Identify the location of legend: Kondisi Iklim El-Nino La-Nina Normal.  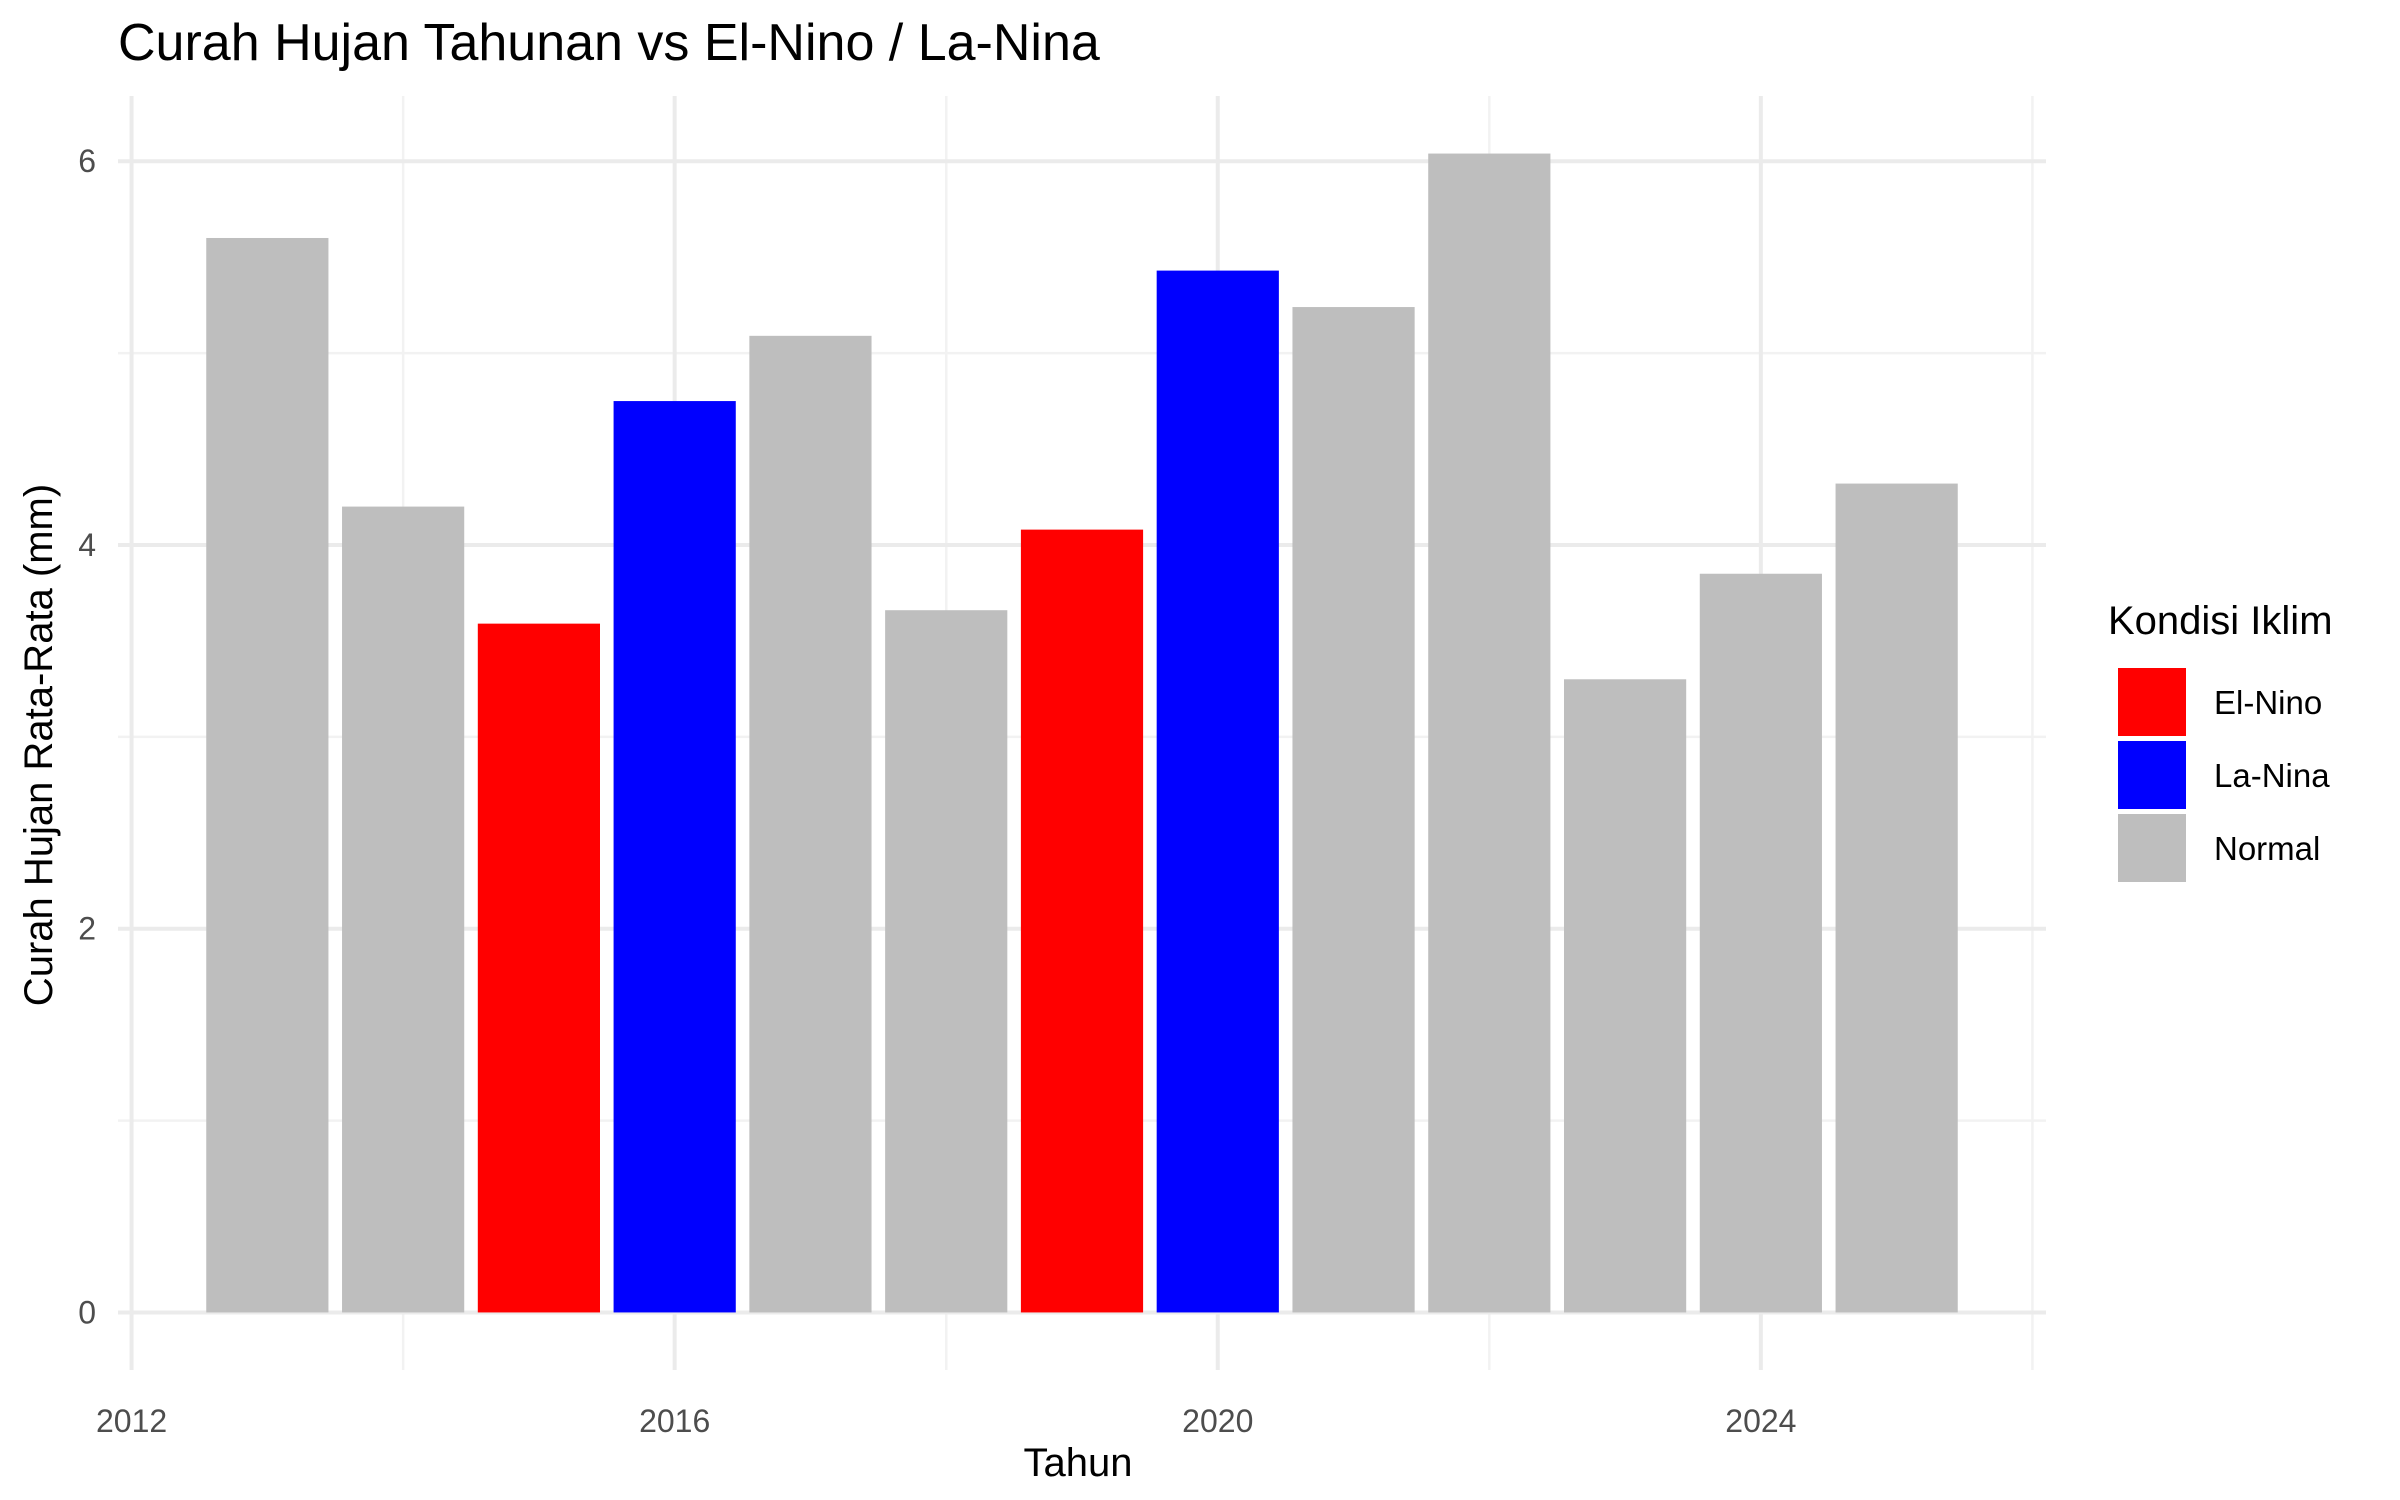
(2220, 740).